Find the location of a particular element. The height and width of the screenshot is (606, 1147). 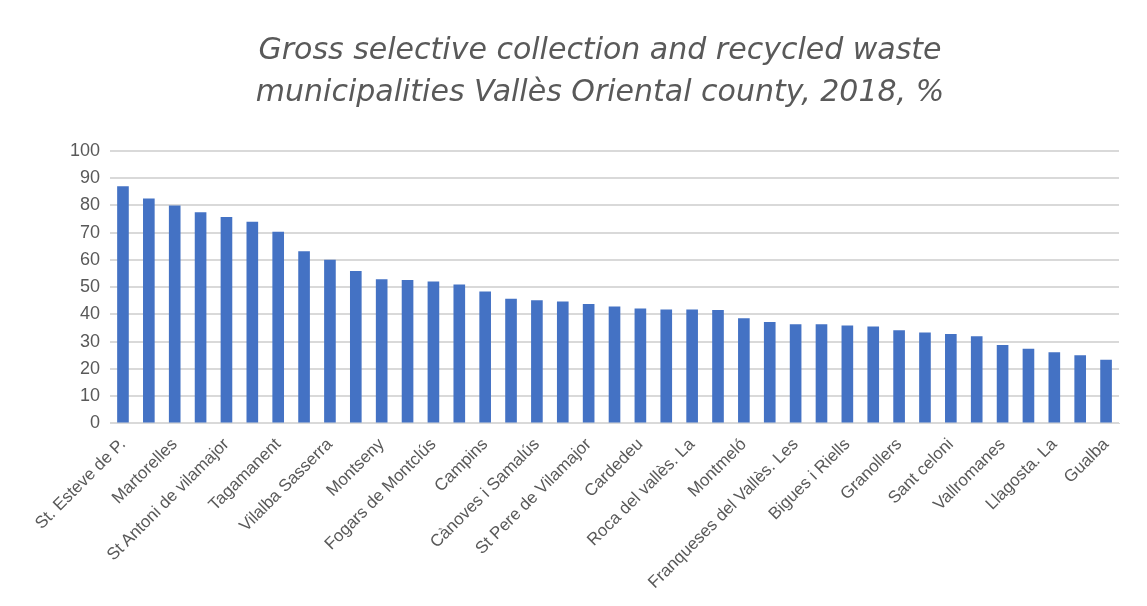

y-tick-label: 20 is located at coordinates (90, 367).